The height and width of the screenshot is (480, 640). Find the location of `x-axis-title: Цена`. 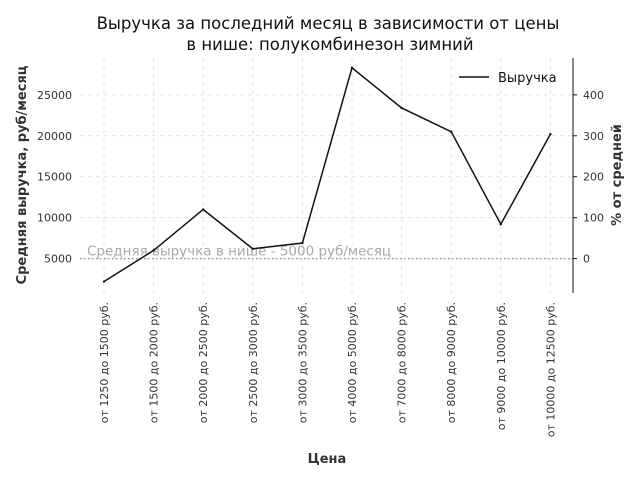

x-axis-title: Цена is located at coordinates (327, 459).